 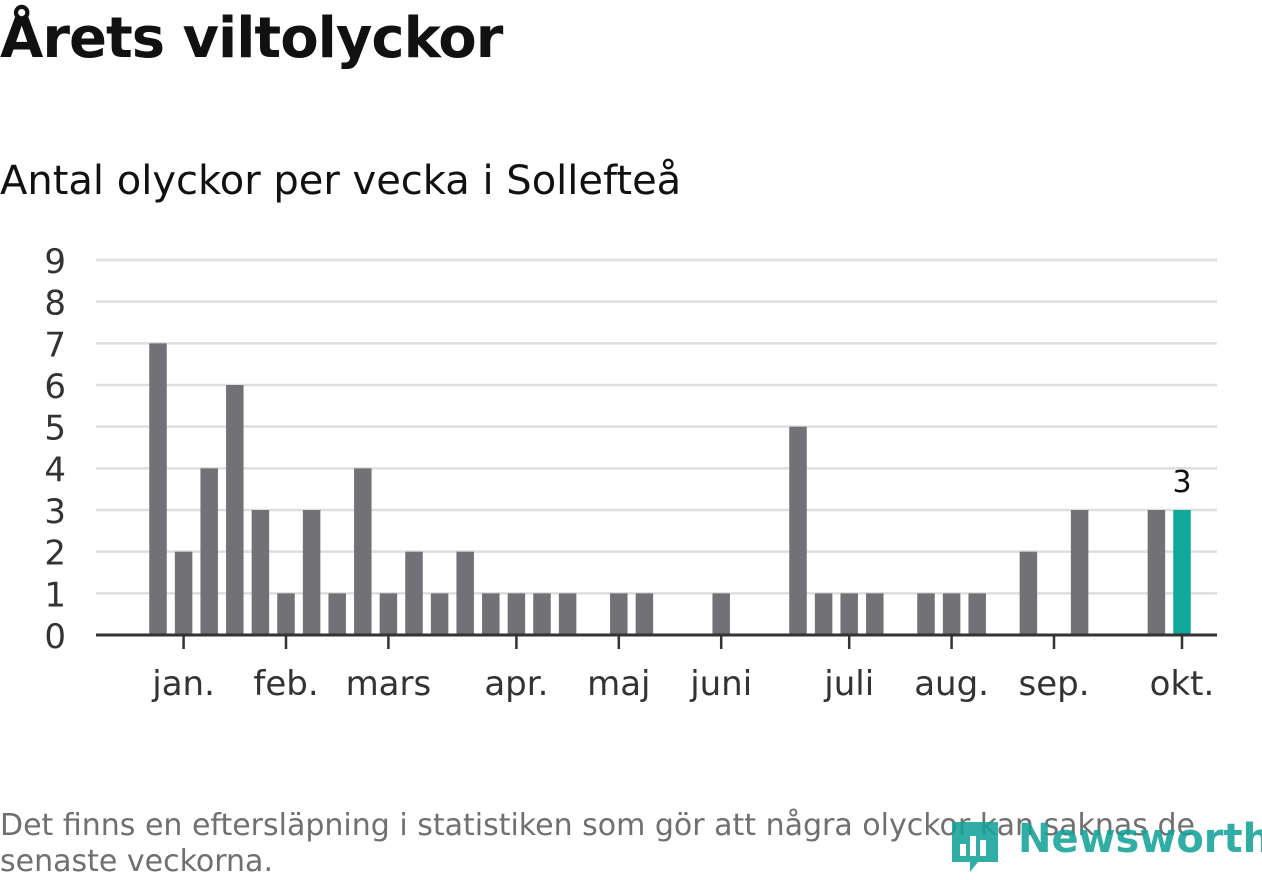 I want to click on x-tick-label-sep.: sep., so click(x=1053, y=684).